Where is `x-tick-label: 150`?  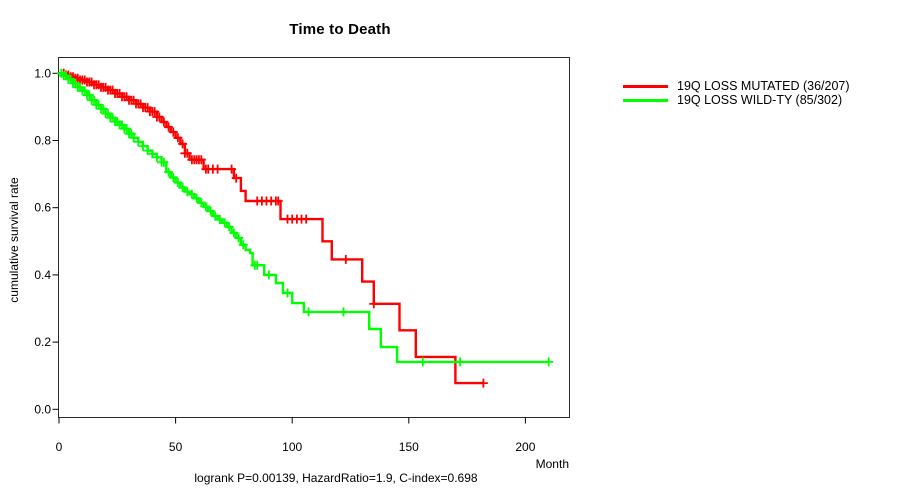 x-tick-label: 150 is located at coordinates (409, 447).